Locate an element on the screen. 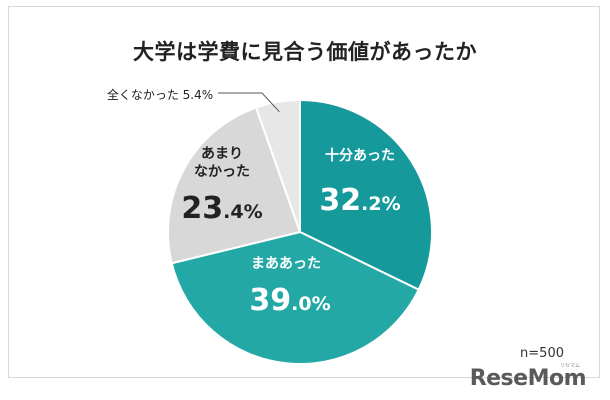 The width and height of the screenshot is (610, 400). brand-logo: ReseMom is located at coordinates (528, 378).